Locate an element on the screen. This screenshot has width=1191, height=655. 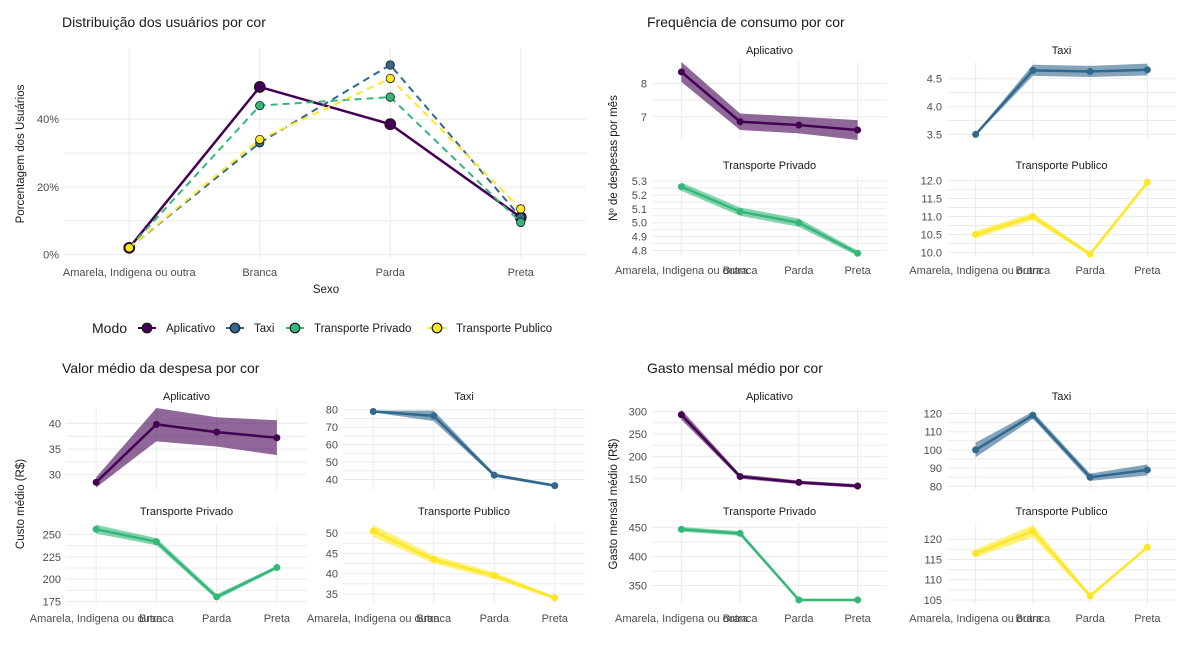
chart-2-strip-transporte-publico: Transporte Publico is located at coordinates (1062, 166).